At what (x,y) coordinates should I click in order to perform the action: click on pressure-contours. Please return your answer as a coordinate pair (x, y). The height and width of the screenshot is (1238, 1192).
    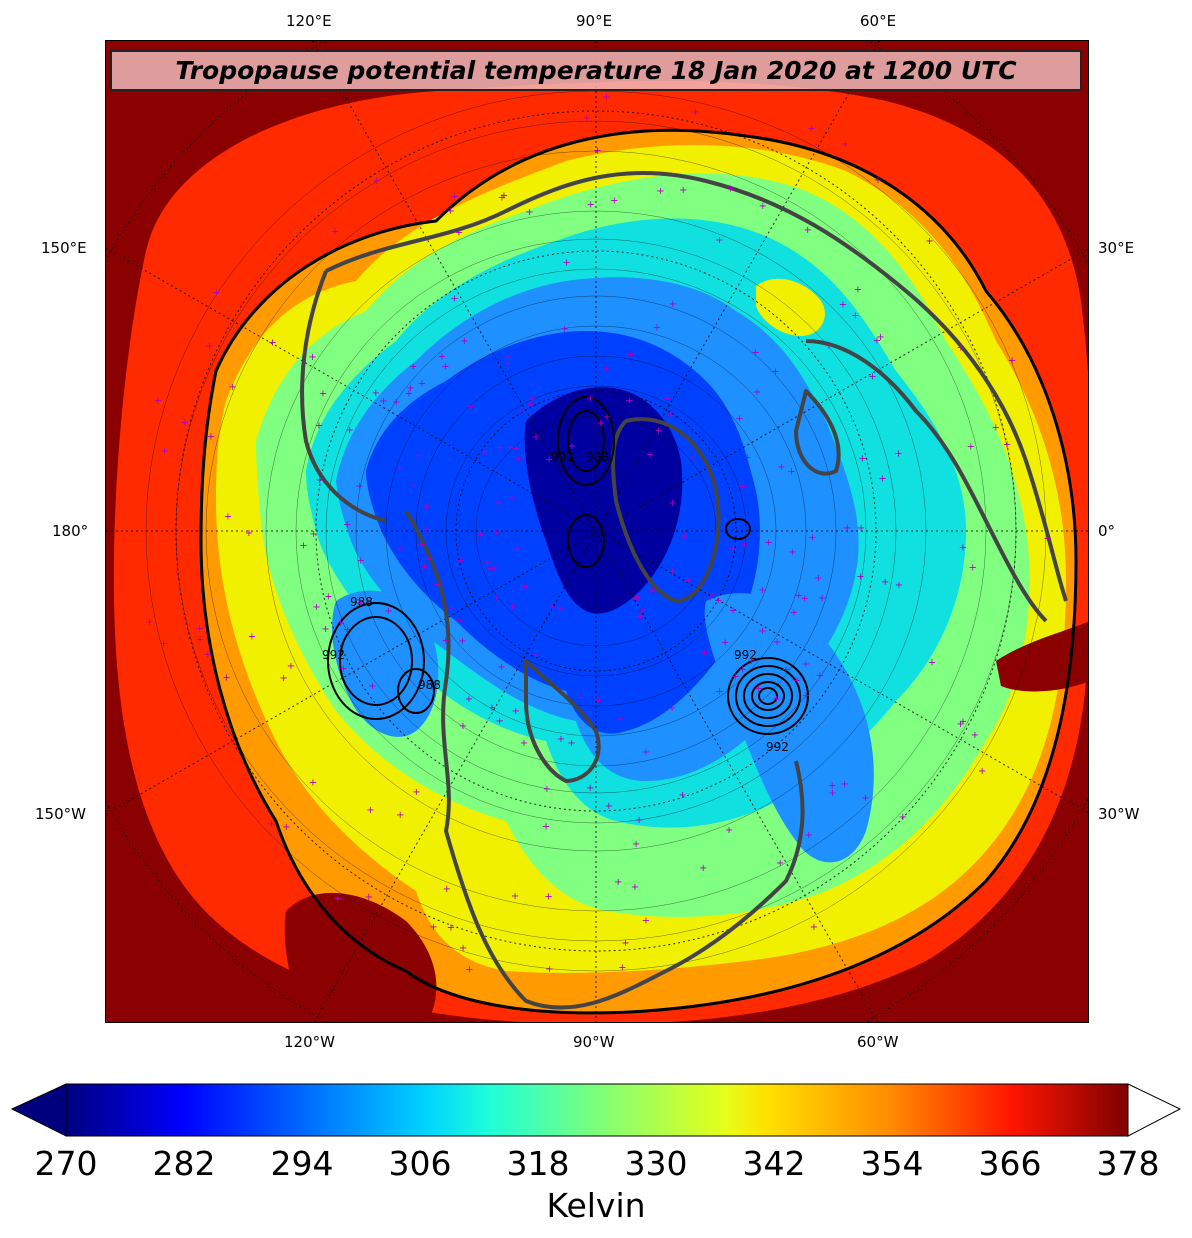
    Looking at the image, I should click on (568, 565).